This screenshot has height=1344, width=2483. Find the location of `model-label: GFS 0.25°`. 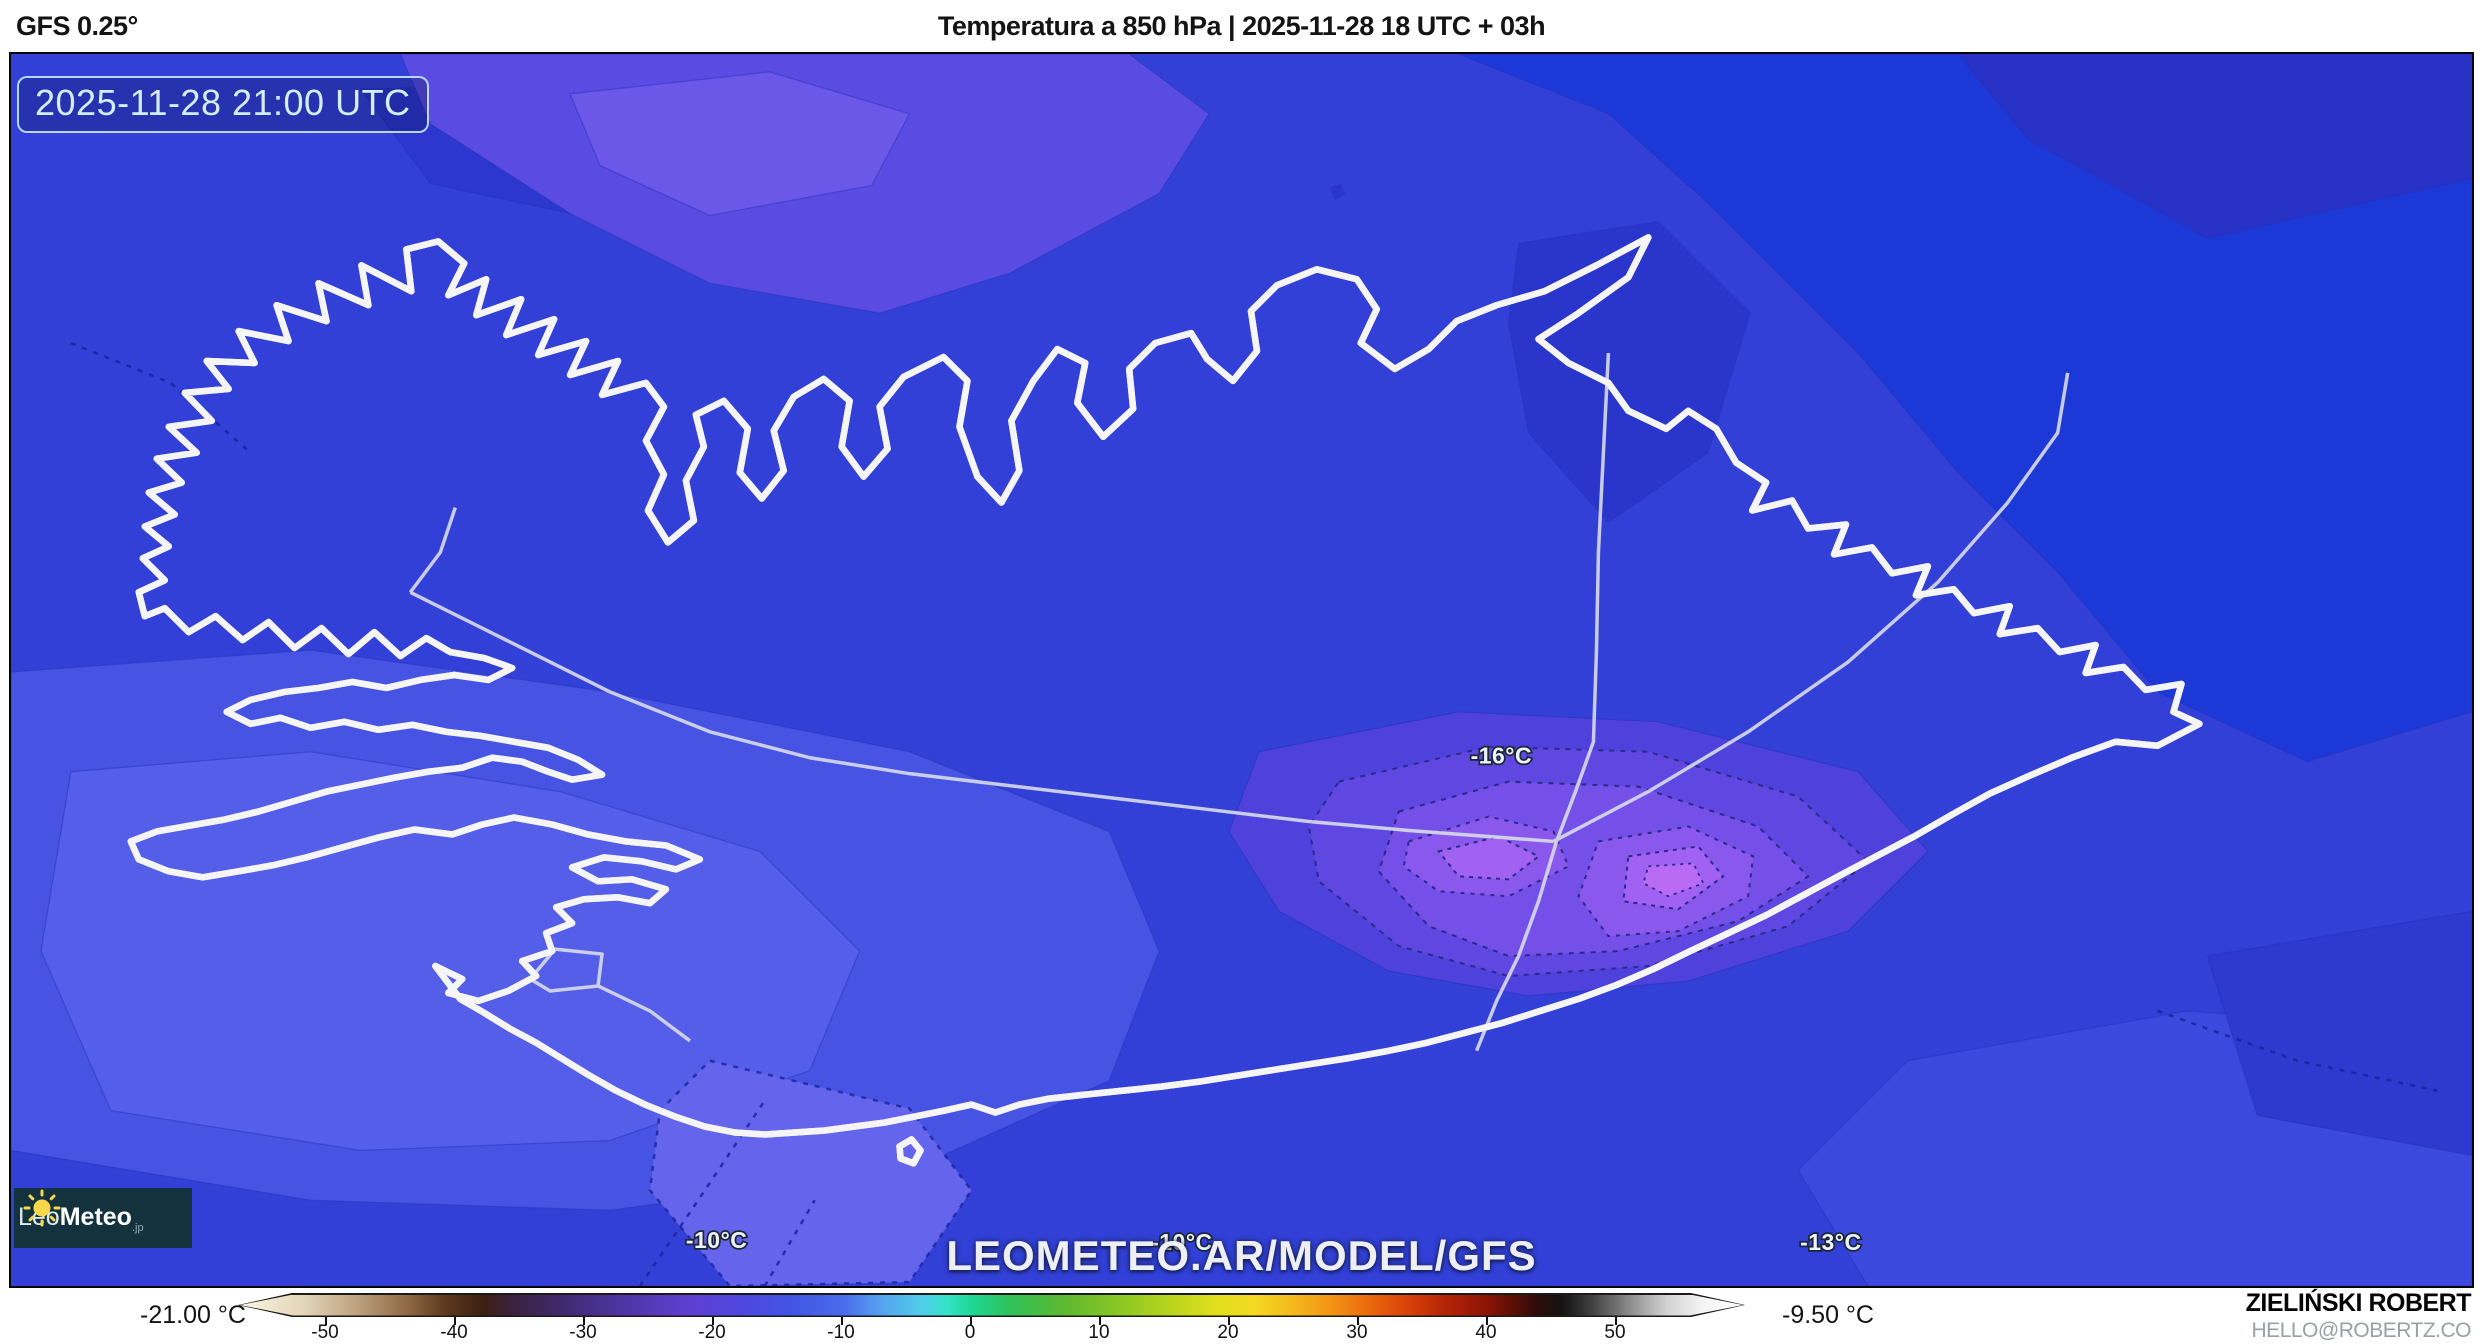

model-label: GFS 0.25° is located at coordinates (77, 26).